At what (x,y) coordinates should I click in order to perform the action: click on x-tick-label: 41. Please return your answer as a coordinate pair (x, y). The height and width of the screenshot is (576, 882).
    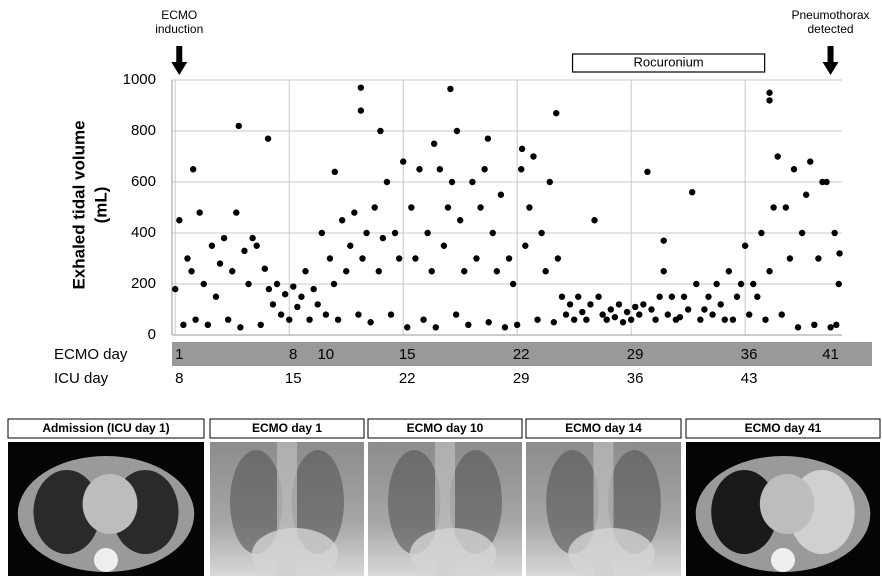
    Looking at the image, I should click on (830, 354).